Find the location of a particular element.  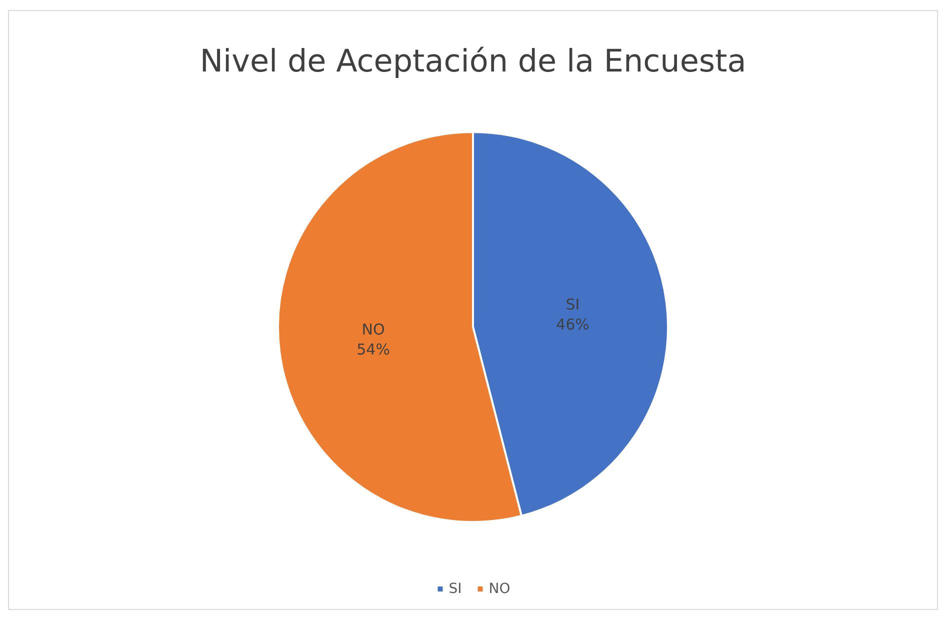

legend-label: SI is located at coordinates (455, 589).